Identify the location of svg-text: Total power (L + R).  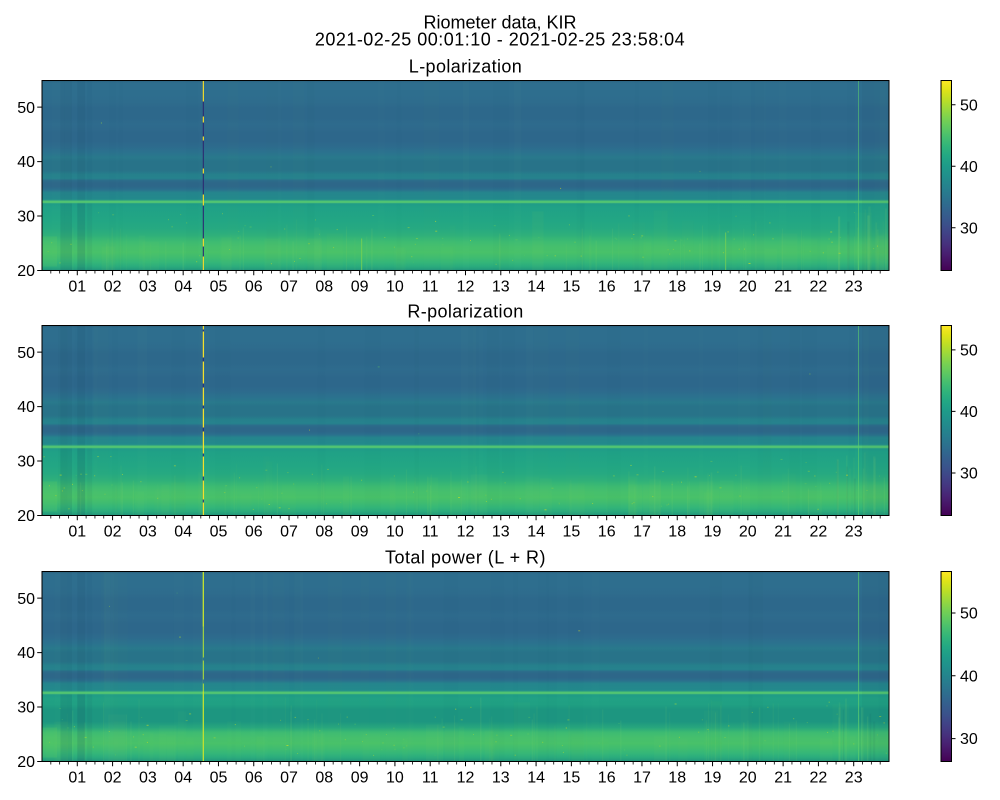
(465, 557).